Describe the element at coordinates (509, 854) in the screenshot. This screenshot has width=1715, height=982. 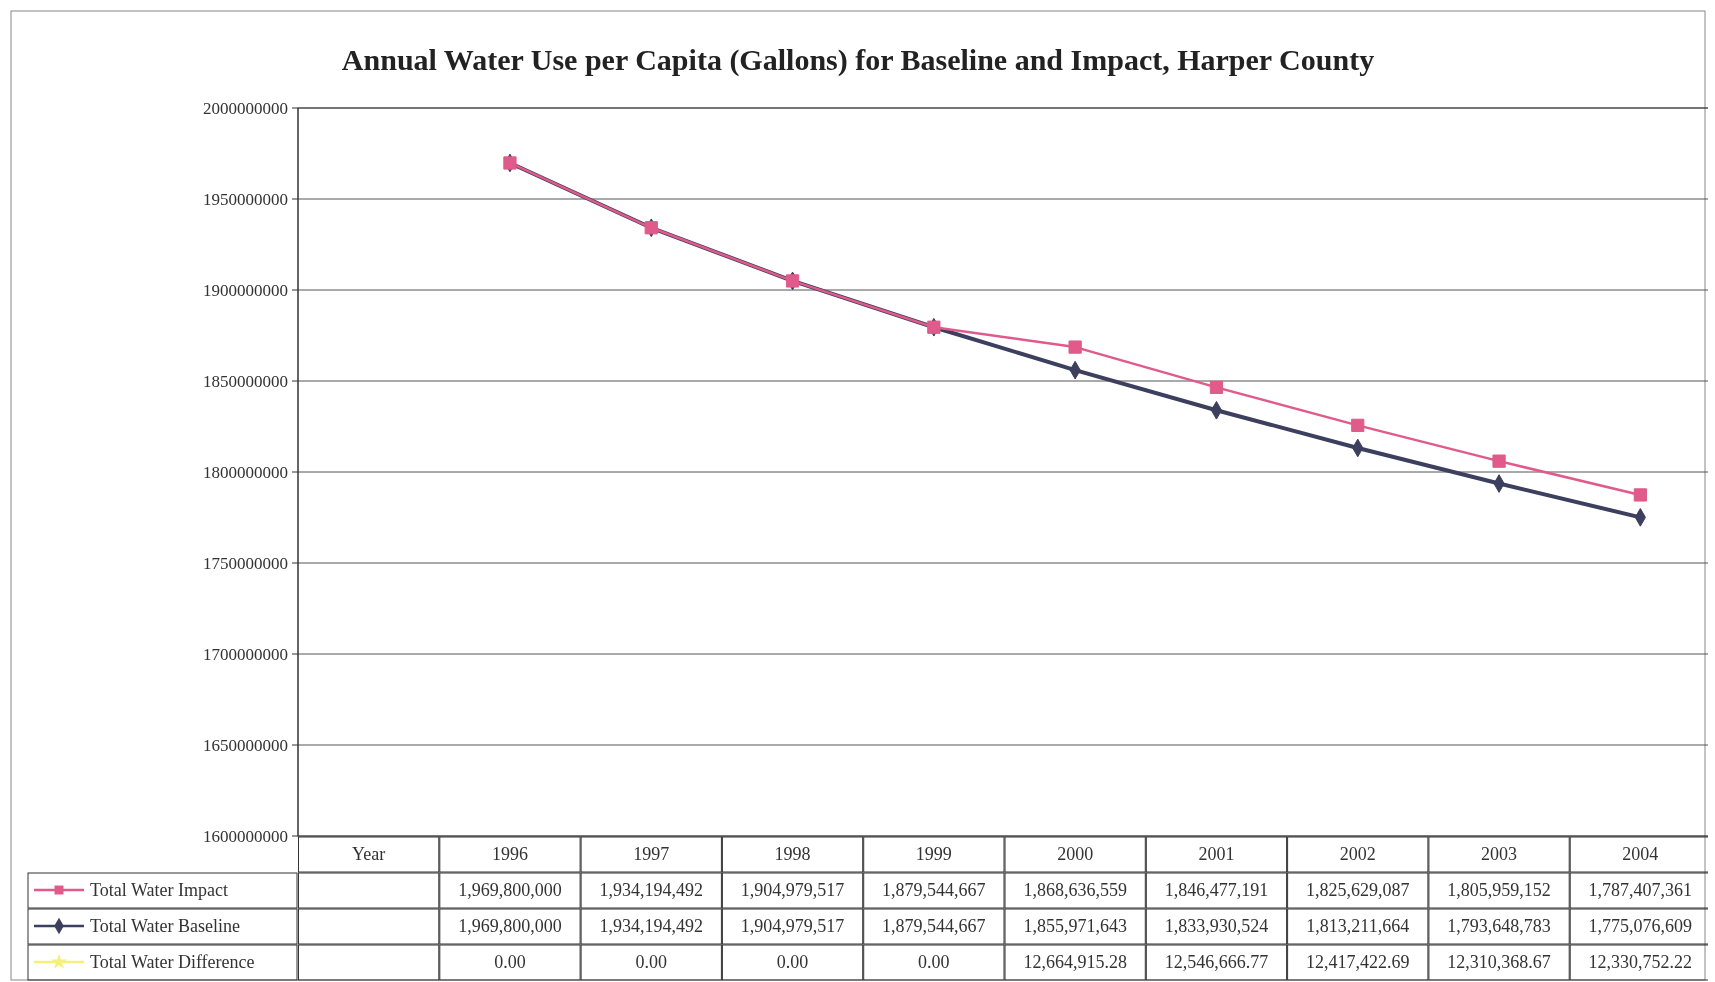
I see `x-tick-label: 1996` at that location.